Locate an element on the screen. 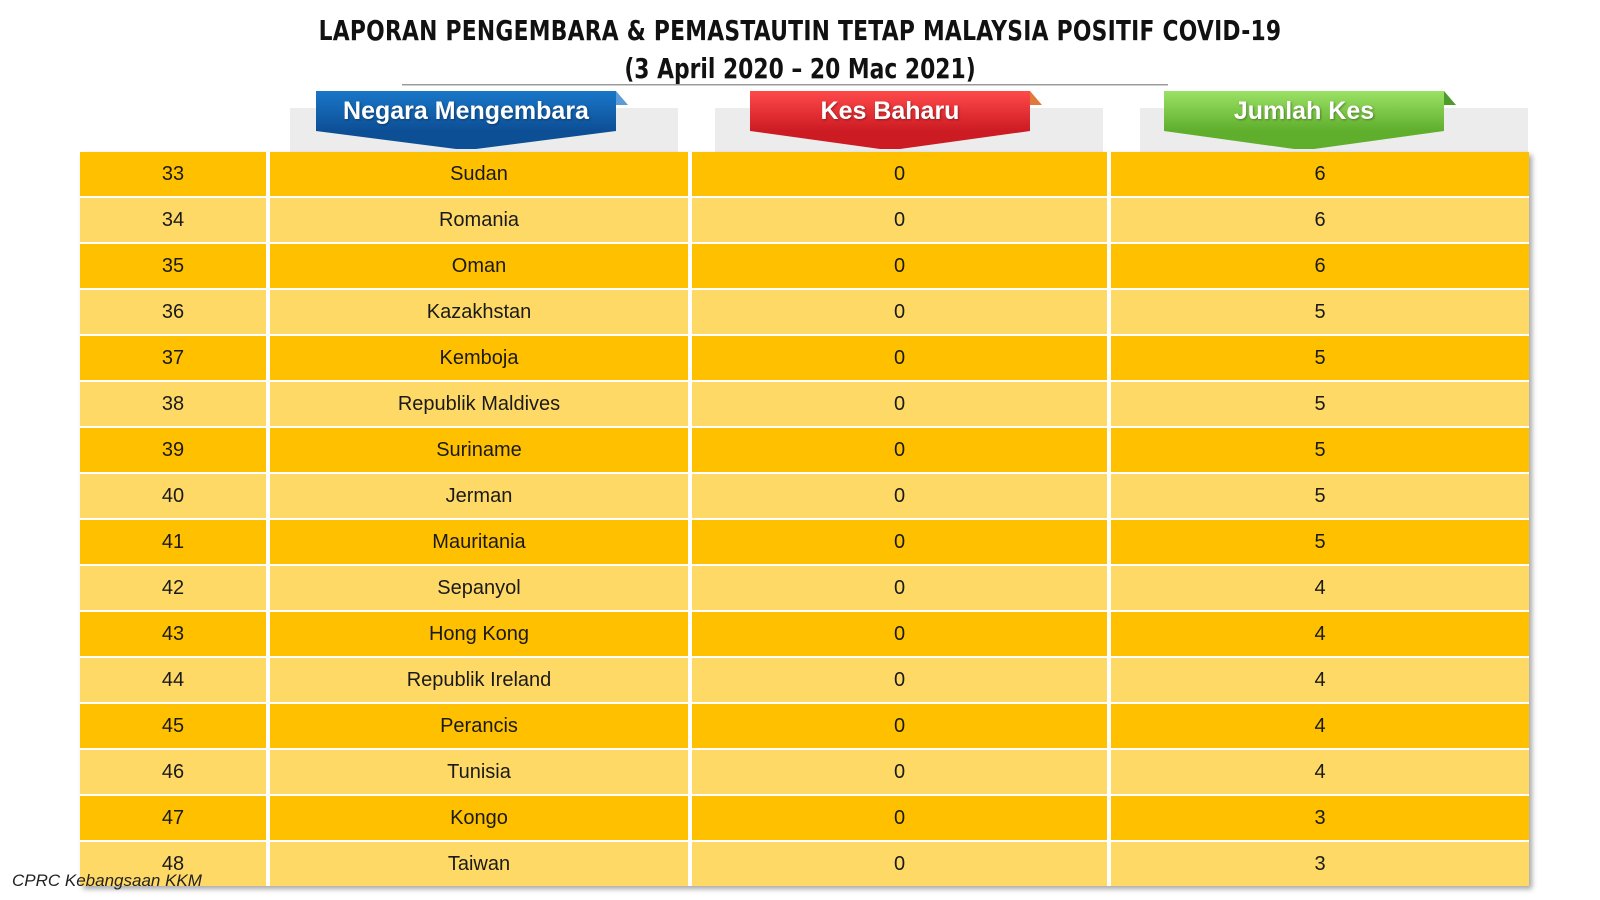 The height and width of the screenshot is (900, 1600). row-number: 36 is located at coordinates (173, 311).